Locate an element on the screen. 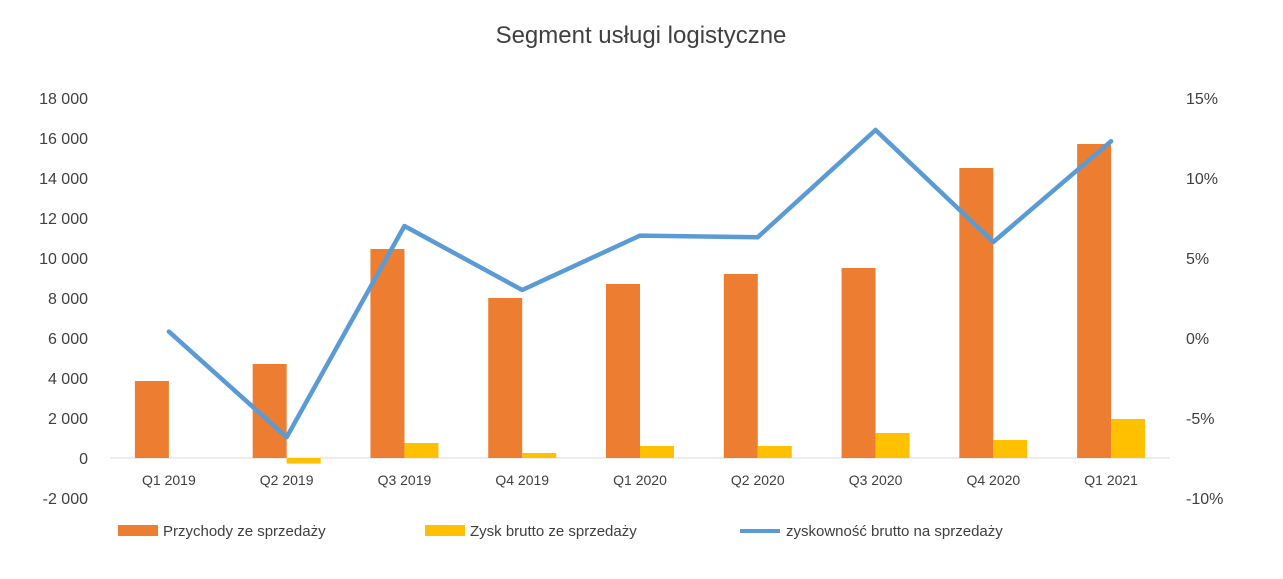  legend-swatch-revenue is located at coordinates (138, 530).